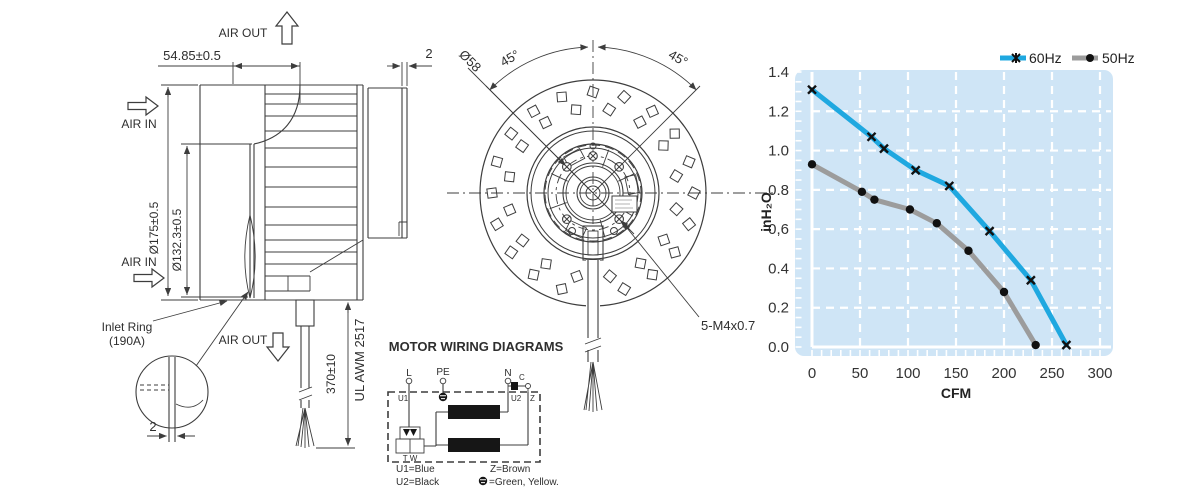 The height and width of the screenshot is (500, 1200). I want to click on legend-60hz-marker-icon, so click(1016, 58).